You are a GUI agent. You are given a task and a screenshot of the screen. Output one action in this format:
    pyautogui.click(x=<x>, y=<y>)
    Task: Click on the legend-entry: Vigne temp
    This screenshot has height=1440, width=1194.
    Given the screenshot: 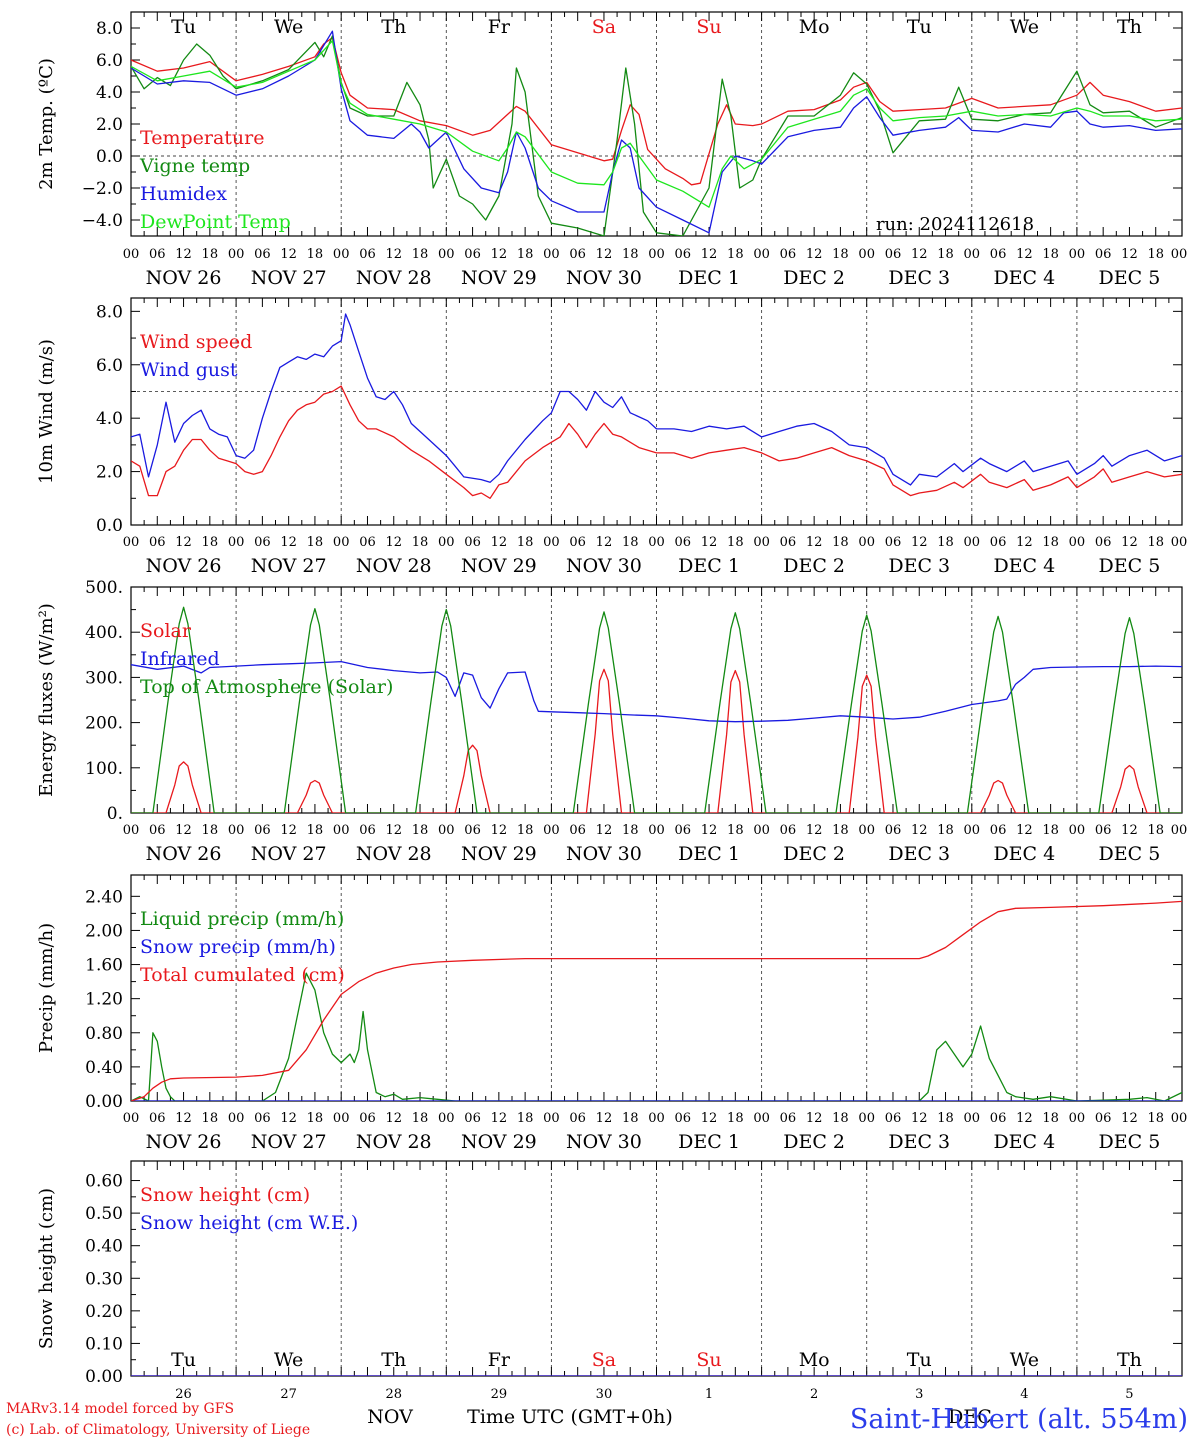 What is the action you would take?
    pyautogui.click(x=194, y=166)
    